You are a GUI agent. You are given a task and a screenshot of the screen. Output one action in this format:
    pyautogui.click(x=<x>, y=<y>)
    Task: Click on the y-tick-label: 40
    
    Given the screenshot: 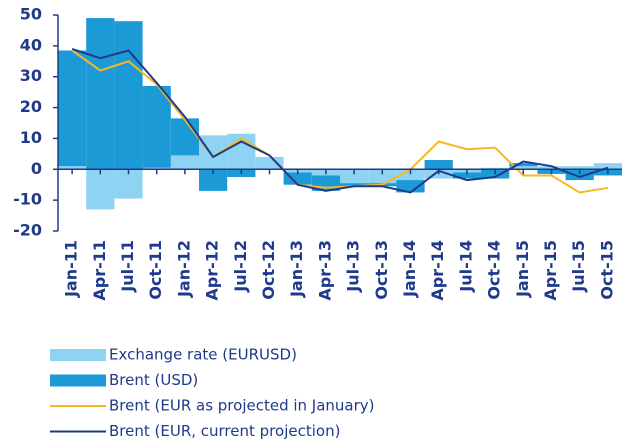 What is the action you would take?
    pyautogui.click(x=31, y=44)
    